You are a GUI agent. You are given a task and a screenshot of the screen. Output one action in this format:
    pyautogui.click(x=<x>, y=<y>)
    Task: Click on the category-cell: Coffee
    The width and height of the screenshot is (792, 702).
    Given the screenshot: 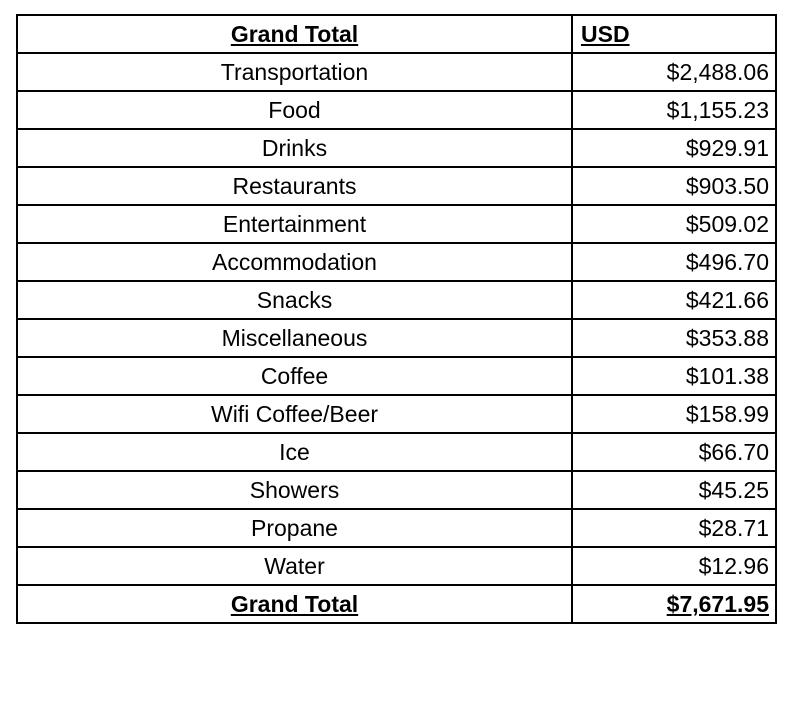 What is the action you would take?
    pyautogui.click(x=294, y=376)
    